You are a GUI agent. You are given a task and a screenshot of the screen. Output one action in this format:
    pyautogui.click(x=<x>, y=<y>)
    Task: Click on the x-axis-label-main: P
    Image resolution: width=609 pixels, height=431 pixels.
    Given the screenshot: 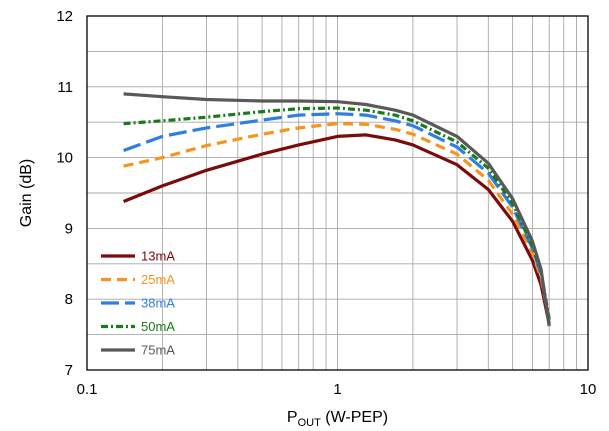 What is the action you would take?
    pyautogui.click(x=292, y=417)
    